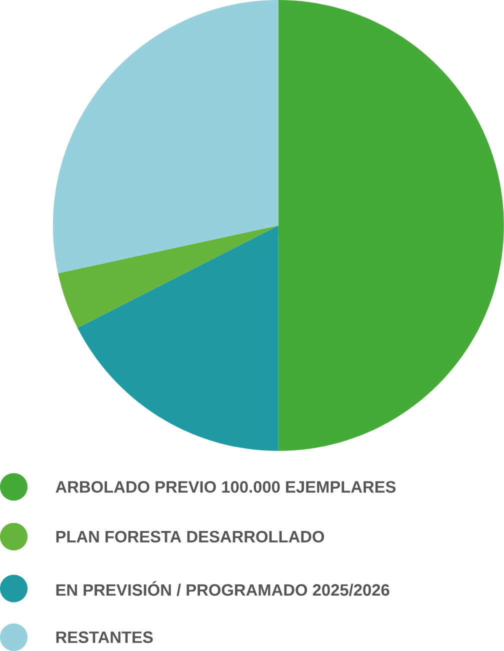 This screenshot has width=504, height=651. What do you see at coordinates (190, 536) in the screenshot?
I see `legend-label: PLAN FORESTA DESARROLLADO` at bounding box center [190, 536].